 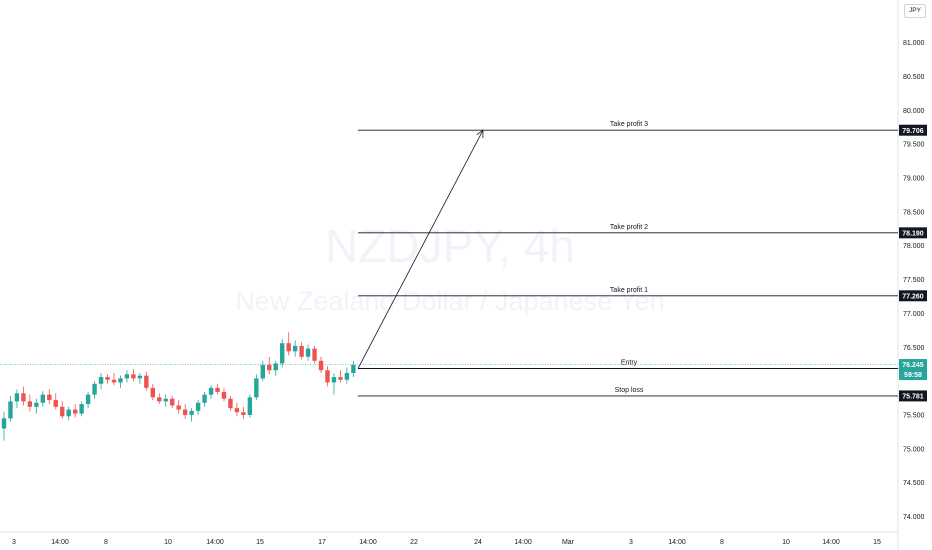 I want to click on watermark-symbol: NZDJPY, 4h, so click(x=450, y=246).